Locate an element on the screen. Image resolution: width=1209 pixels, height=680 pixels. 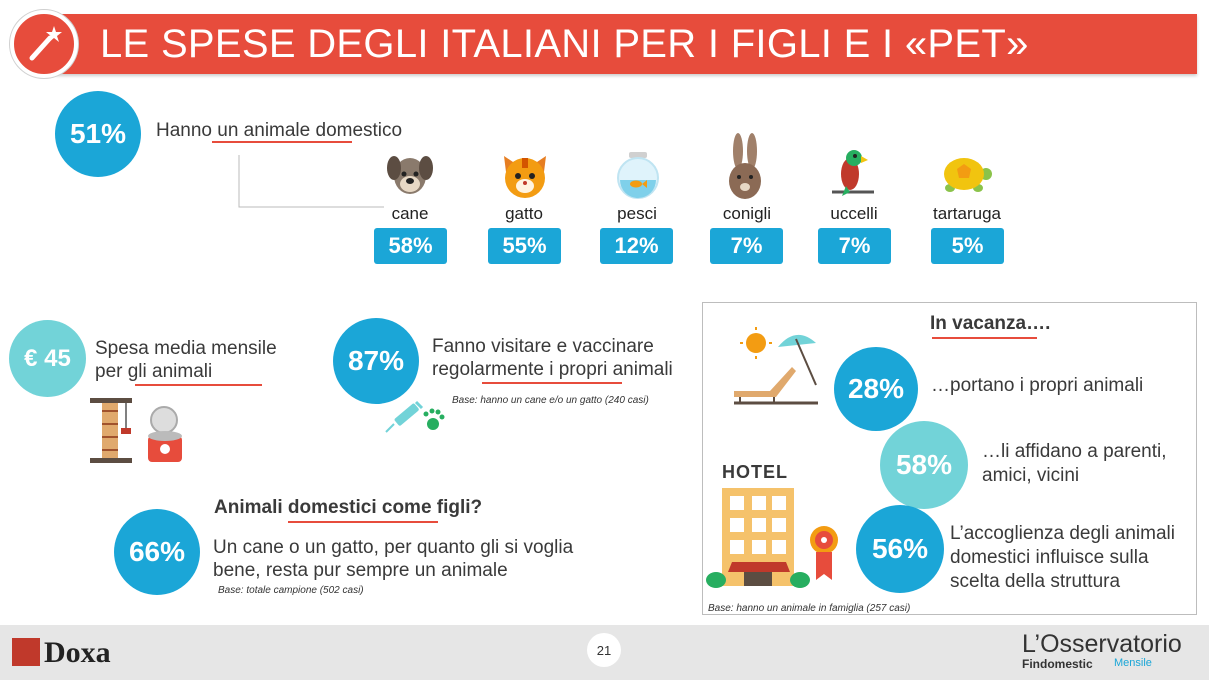
vet-percent-circle: 87% is located at coordinates (376, 361).